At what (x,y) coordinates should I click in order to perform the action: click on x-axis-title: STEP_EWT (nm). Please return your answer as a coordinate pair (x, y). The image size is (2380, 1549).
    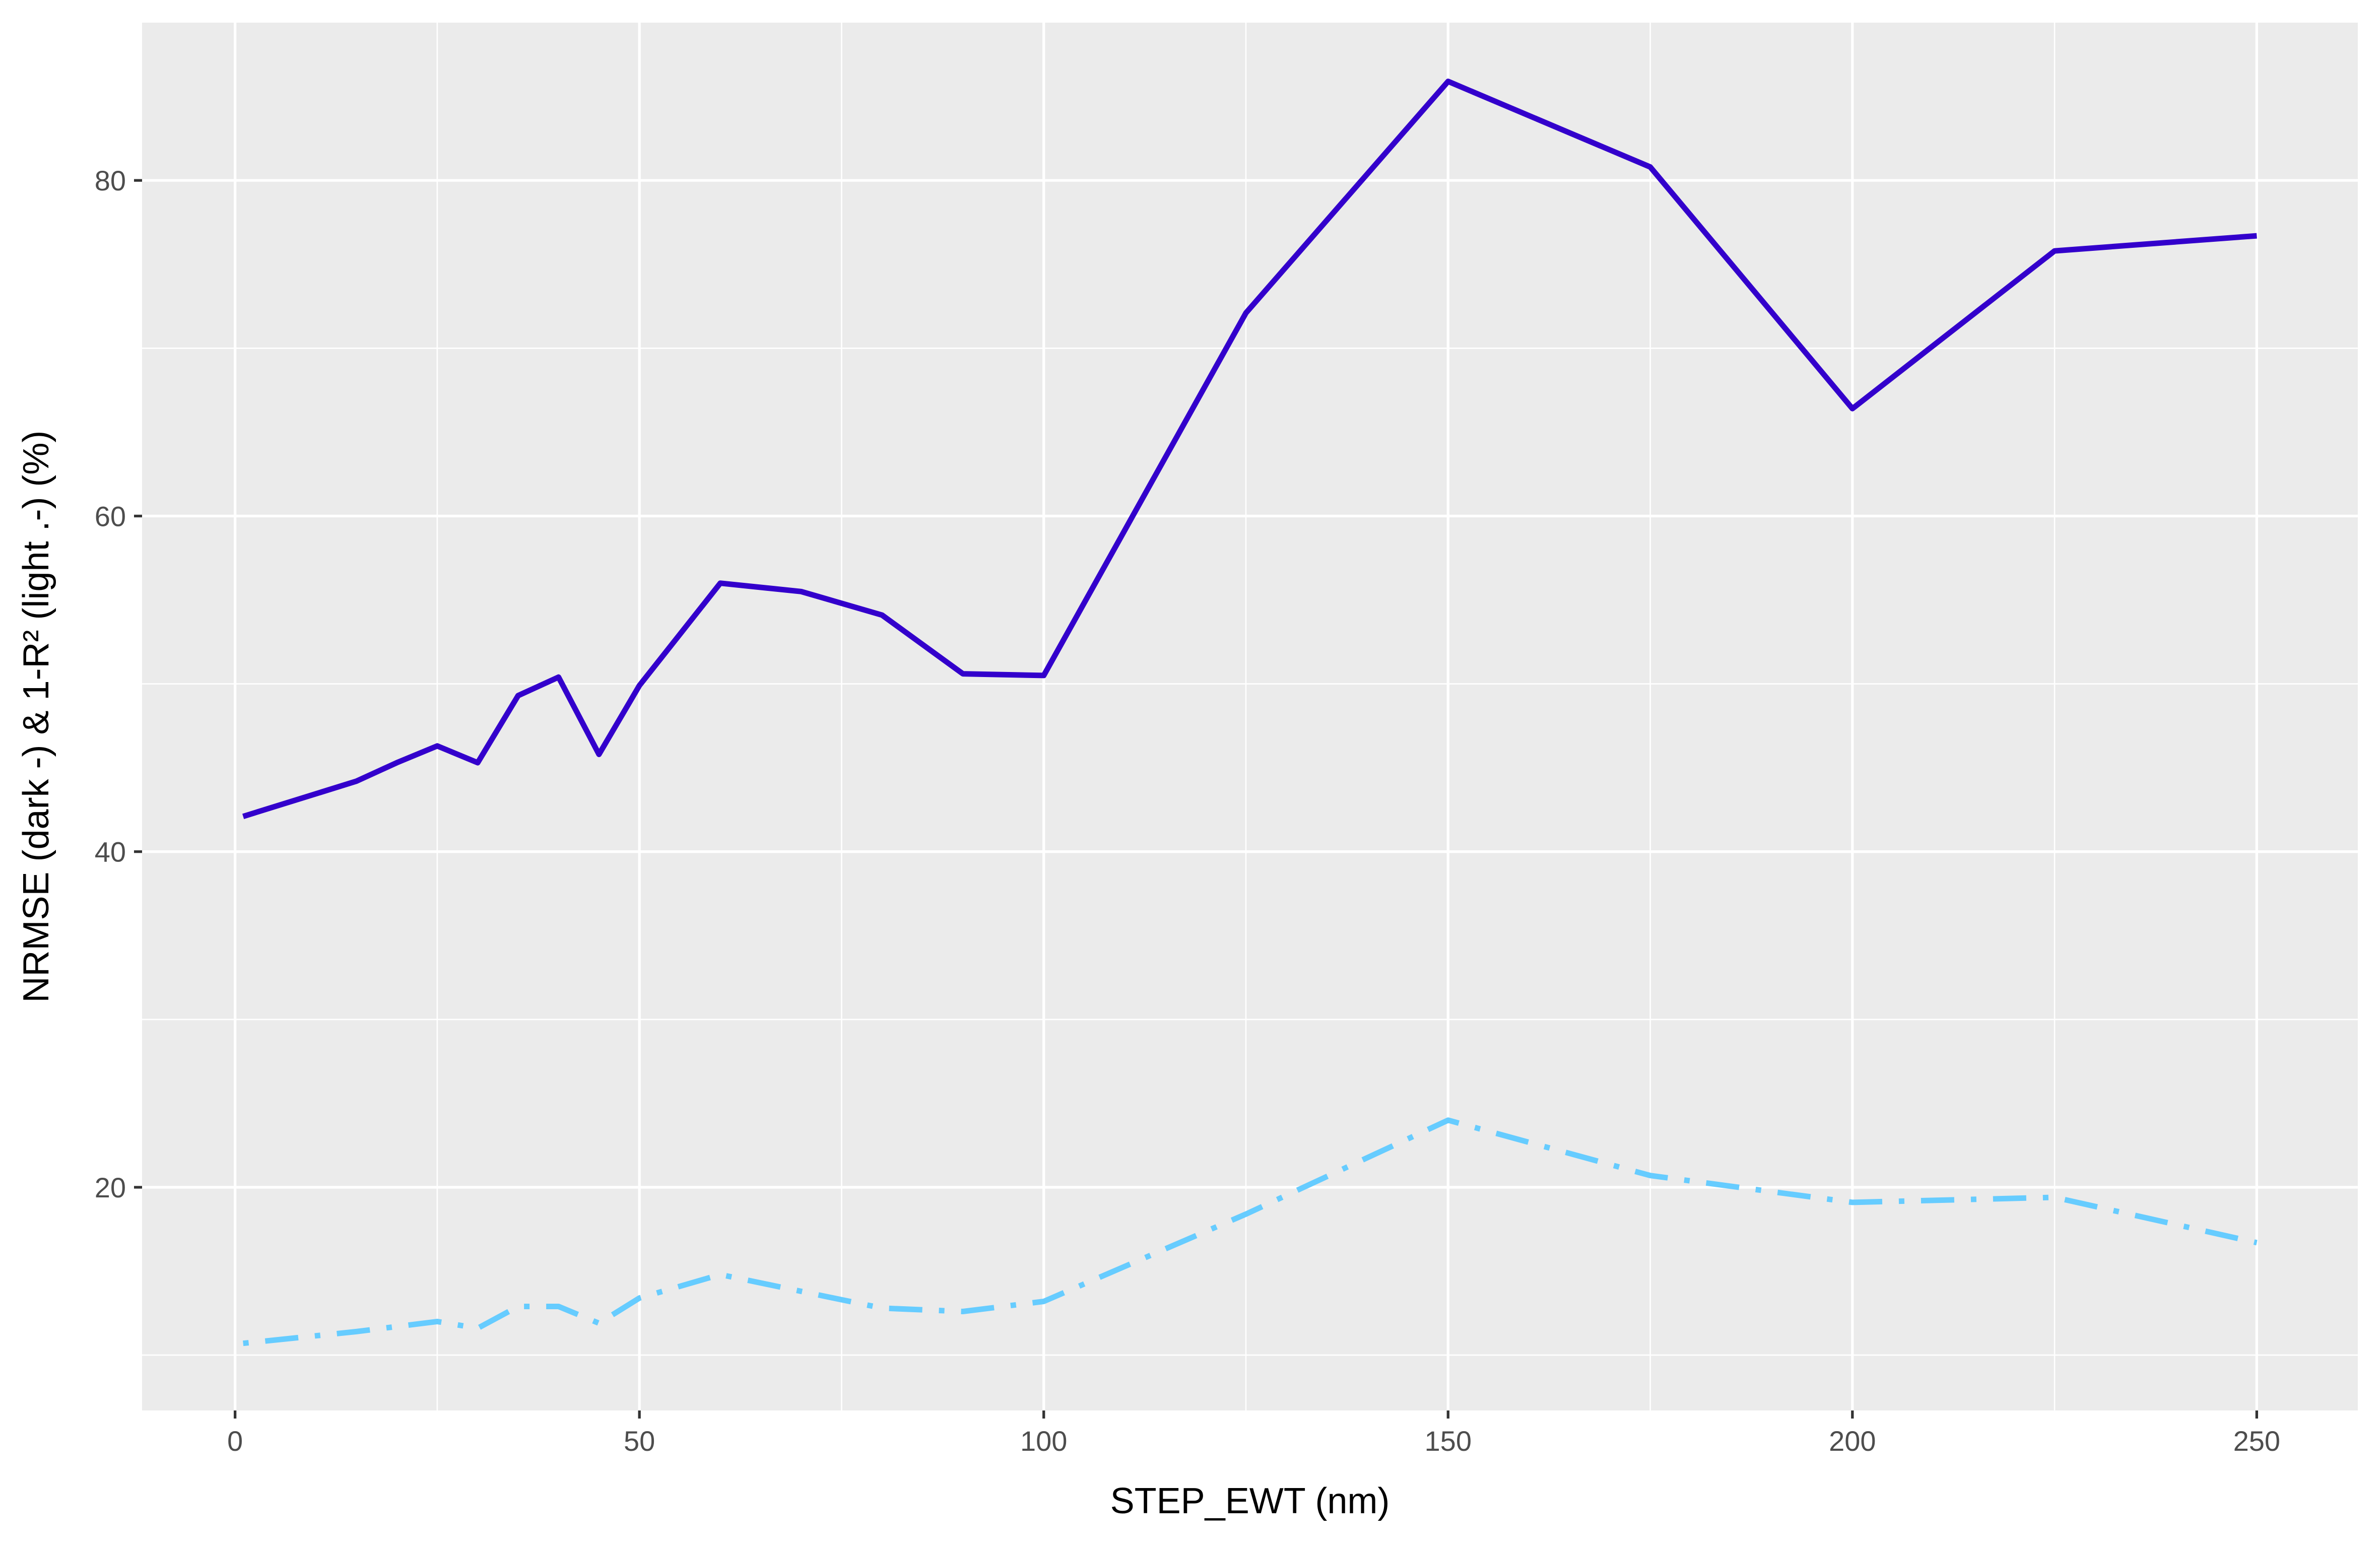
    Looking at the image, I should click on (1250, 1501).